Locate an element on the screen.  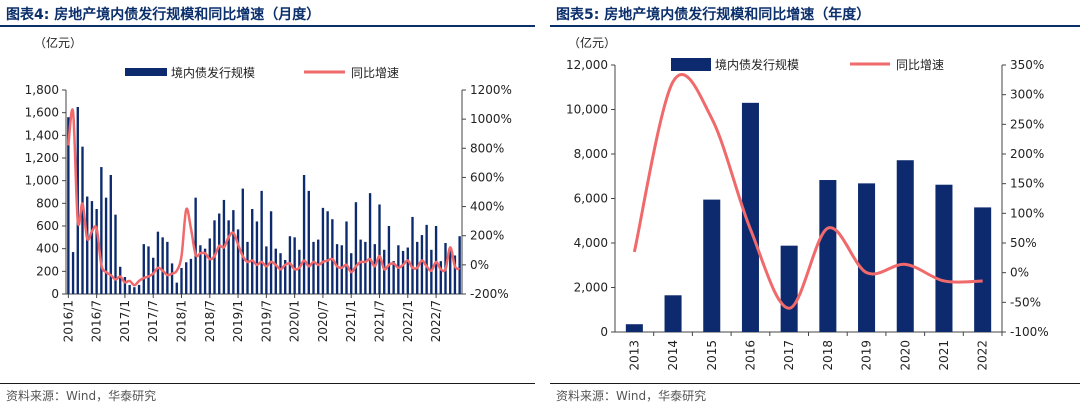
x-tick-label: 2017/7 is located at coordinates (153, 321).